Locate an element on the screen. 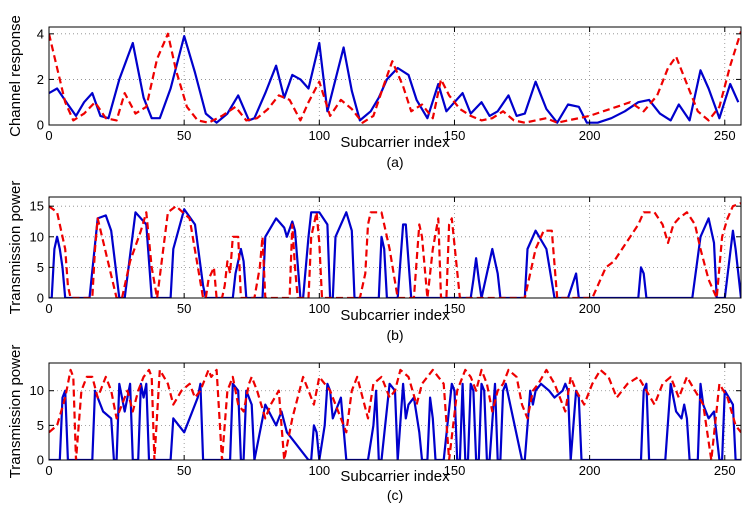 The height and width of the screenshot is (520, 751). y-axis-label: Channel response is located at coordinates (15, 76).